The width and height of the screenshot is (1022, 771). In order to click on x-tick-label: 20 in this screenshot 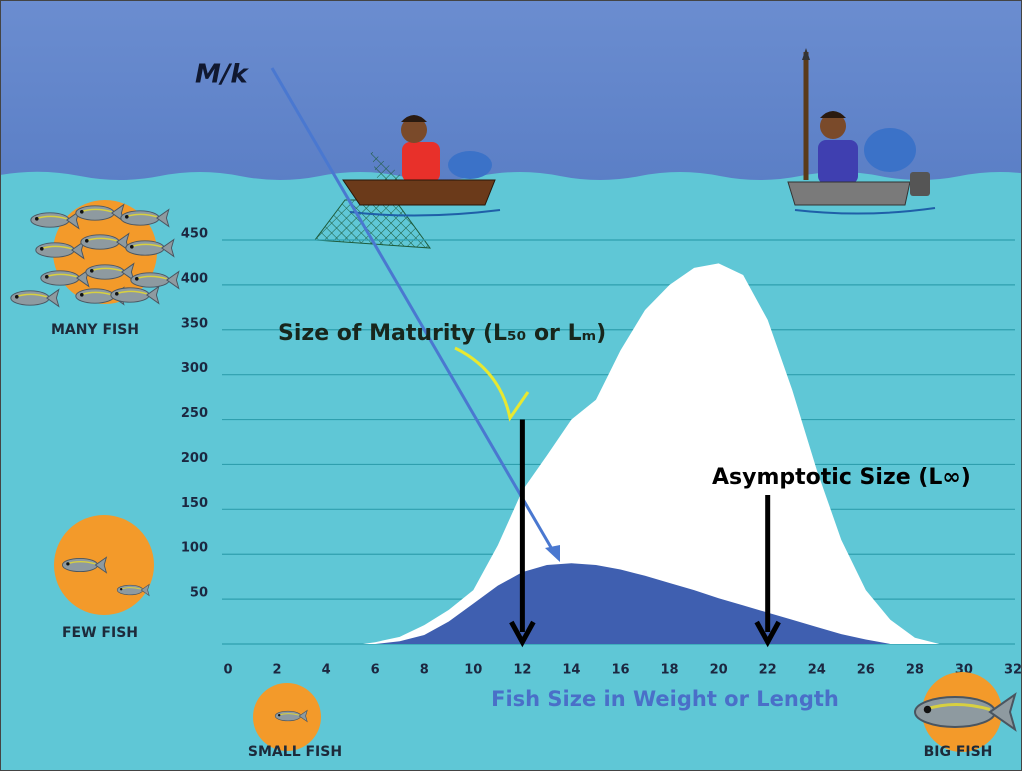, I will do `click(719, 670)`.